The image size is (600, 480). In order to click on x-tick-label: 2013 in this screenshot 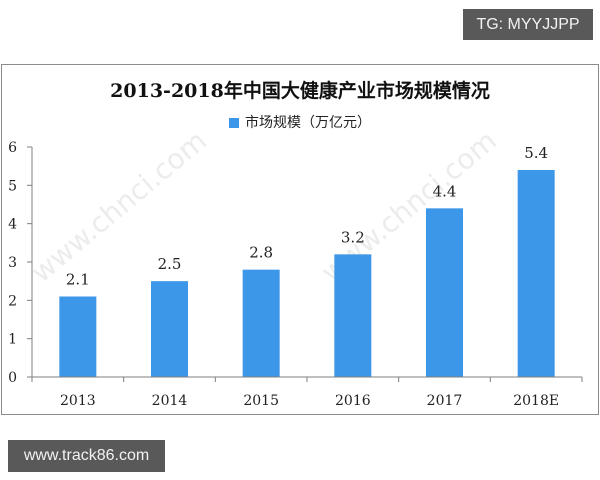, I will do `click(78, 401)`.